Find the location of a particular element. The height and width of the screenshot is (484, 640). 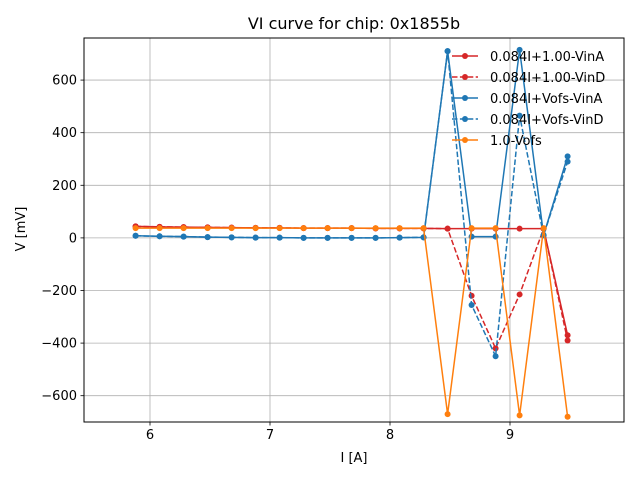

legend-entry-1: 0.084I+1.00-VinA is located at coordinates (528, 57).